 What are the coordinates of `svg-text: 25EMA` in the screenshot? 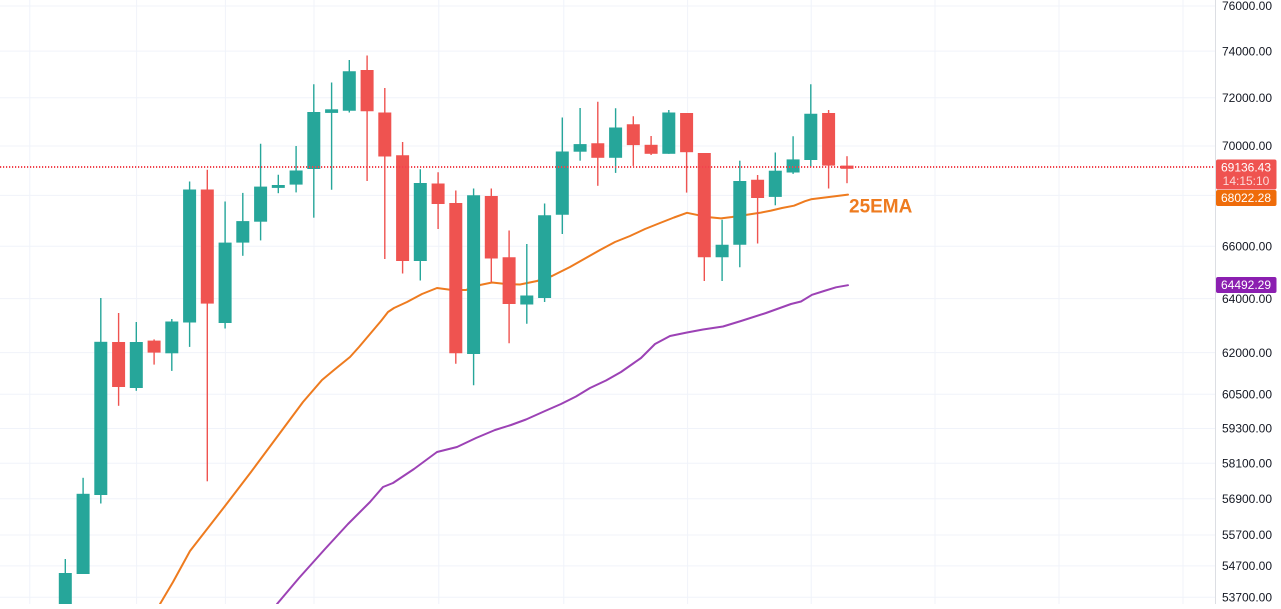 It's located at (881, 207).